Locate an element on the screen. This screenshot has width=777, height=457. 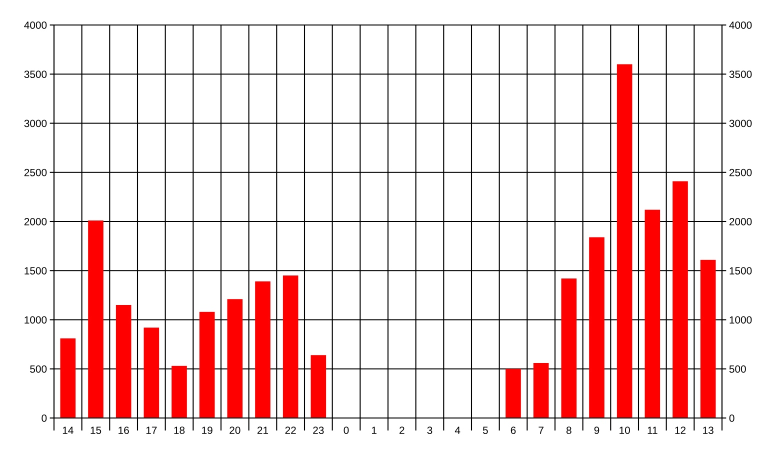
y-tick-label: 500 is located at coordinates (38, 369).